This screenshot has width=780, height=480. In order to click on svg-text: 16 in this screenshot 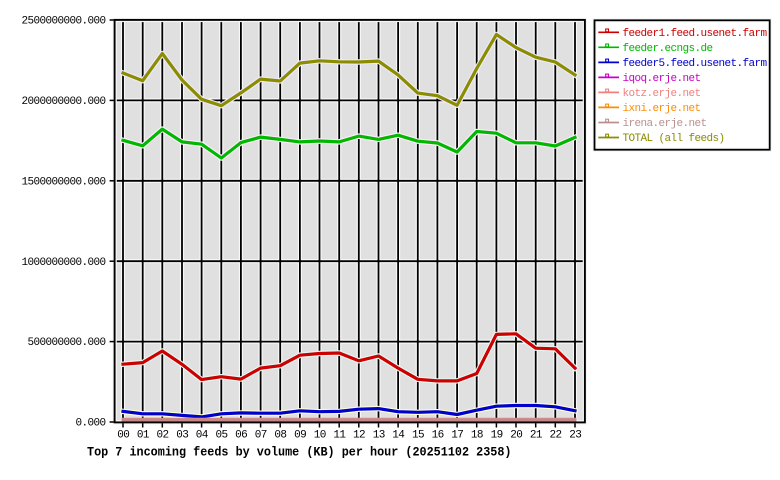, I will do `click(438, 435)`.